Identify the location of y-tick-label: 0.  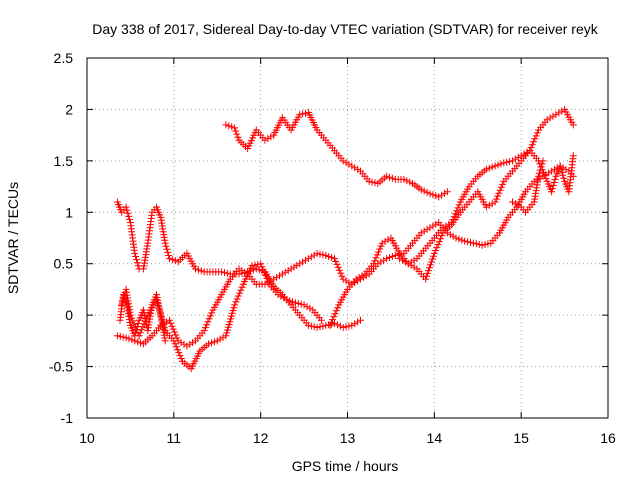
(69, 315).